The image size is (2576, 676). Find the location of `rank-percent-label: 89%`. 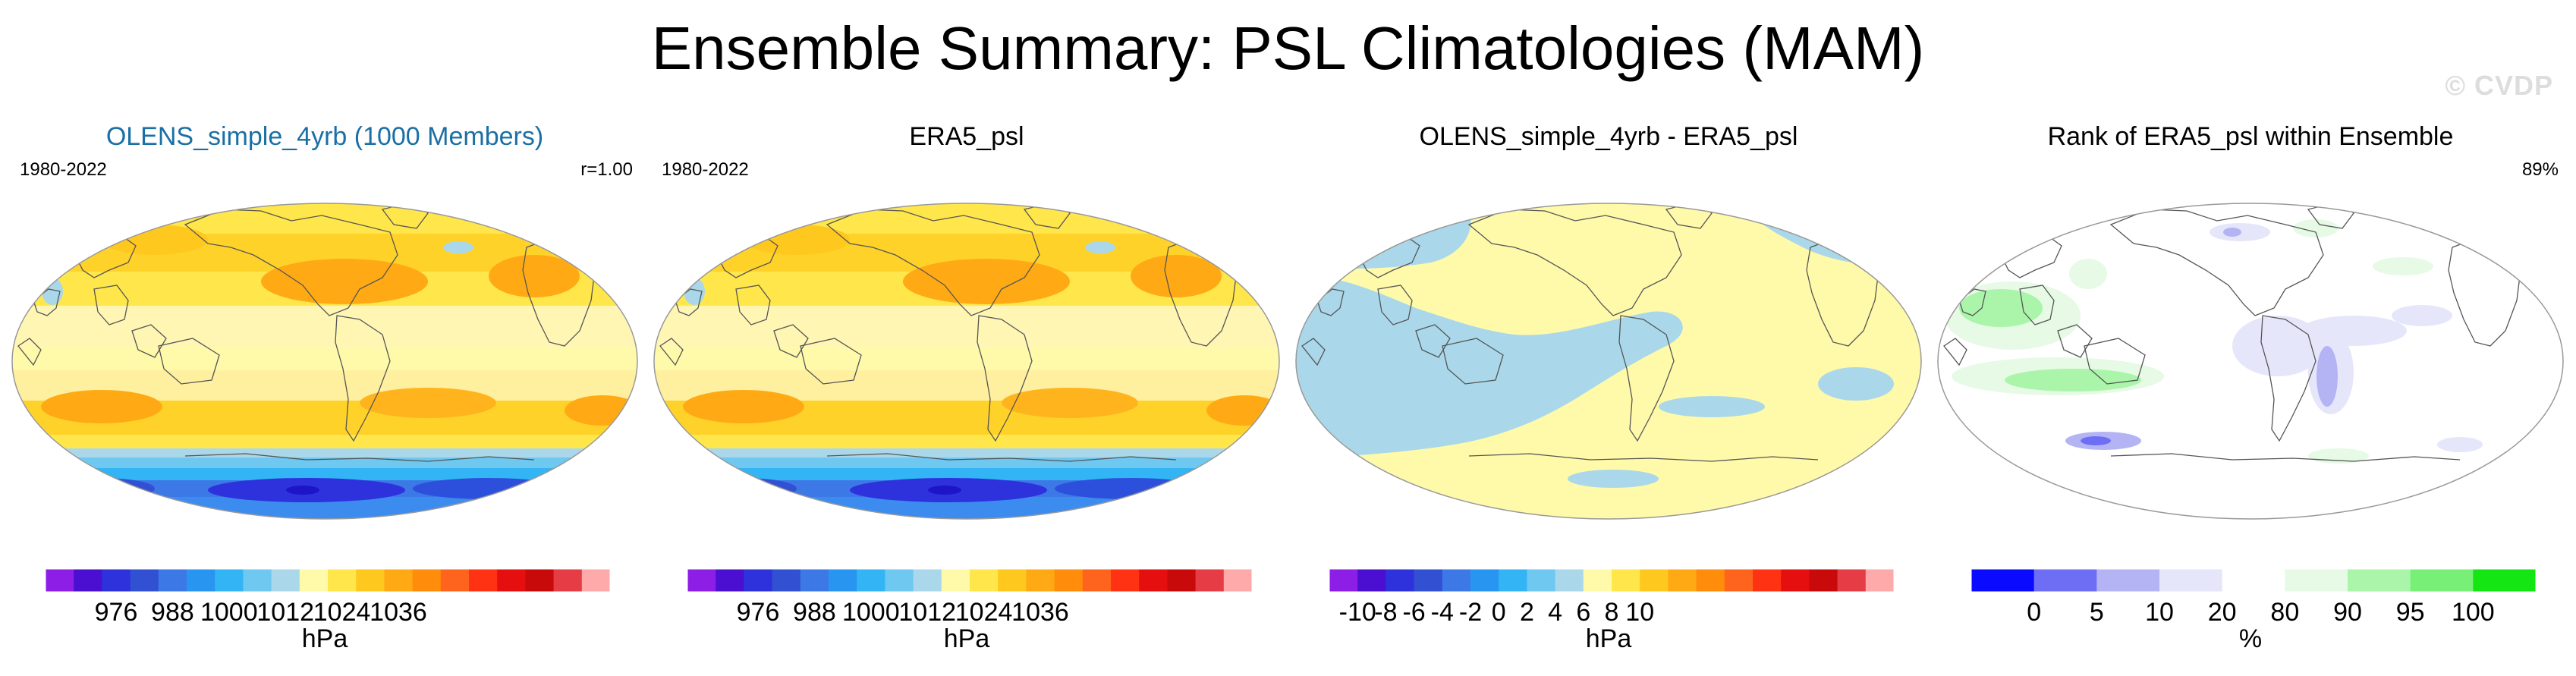

rank-percent-label: 89% is located at coordinates (2540, 169).